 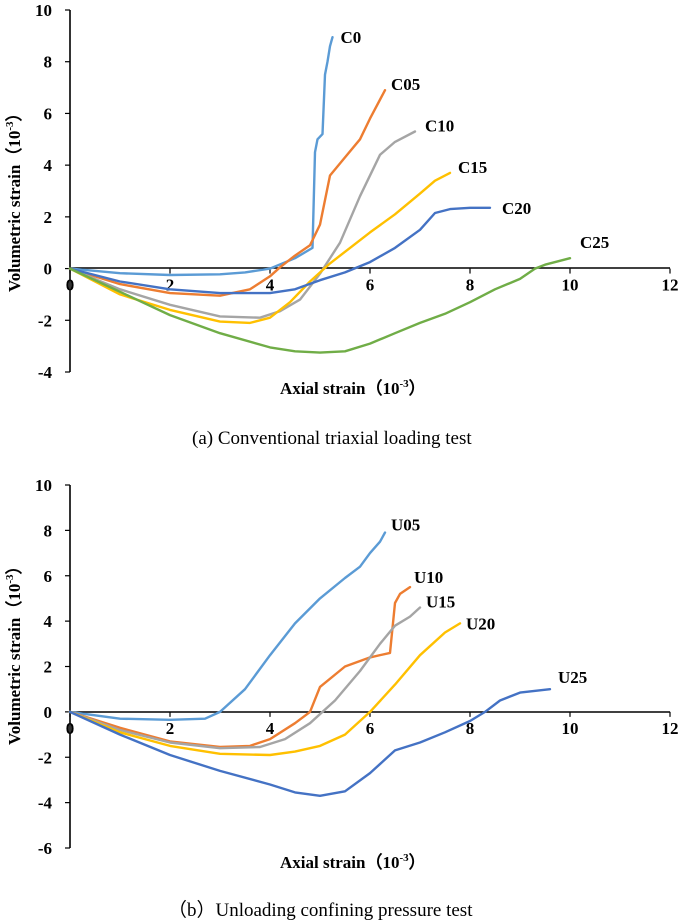 I want to click on chart-b-y-axis-label-text: Volumetric strain（10, so click(x=14, y=664).